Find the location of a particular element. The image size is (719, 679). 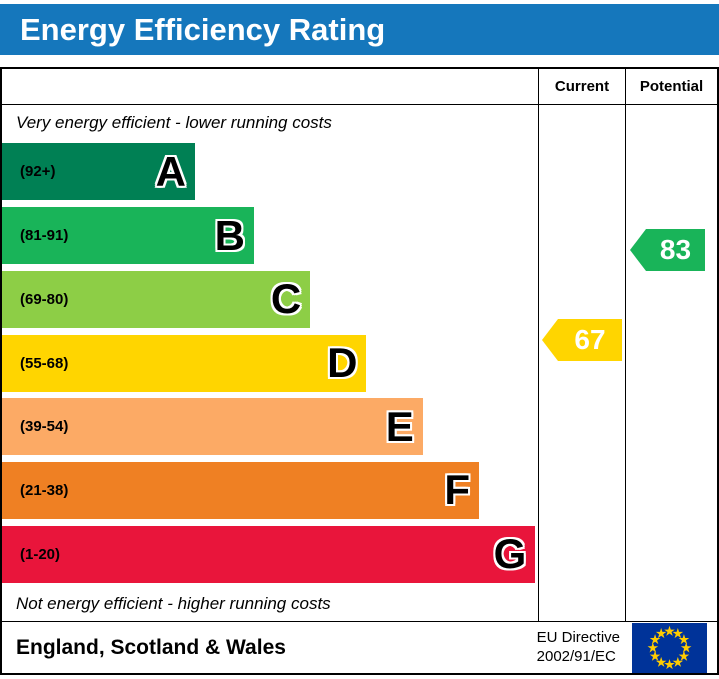

current-rating-arrow: 67 is located at coordinates (582, 340).